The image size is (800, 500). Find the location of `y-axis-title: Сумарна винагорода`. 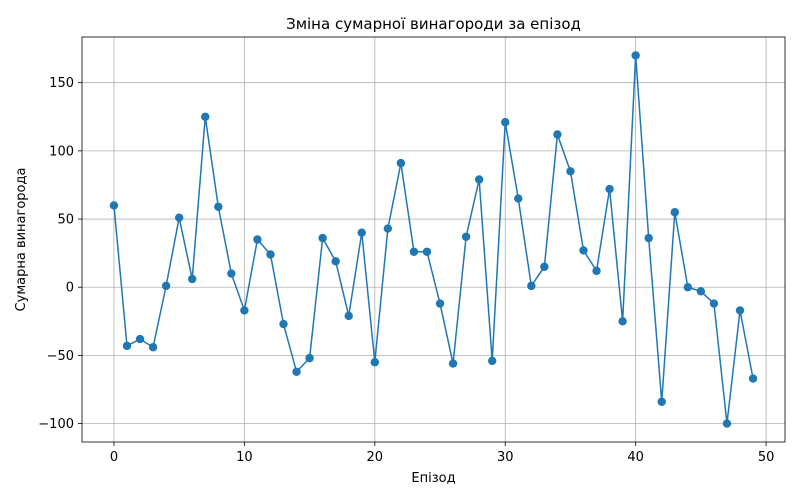

y-axis-title: Сумарна винагорода is located at coordinates (21, 240).